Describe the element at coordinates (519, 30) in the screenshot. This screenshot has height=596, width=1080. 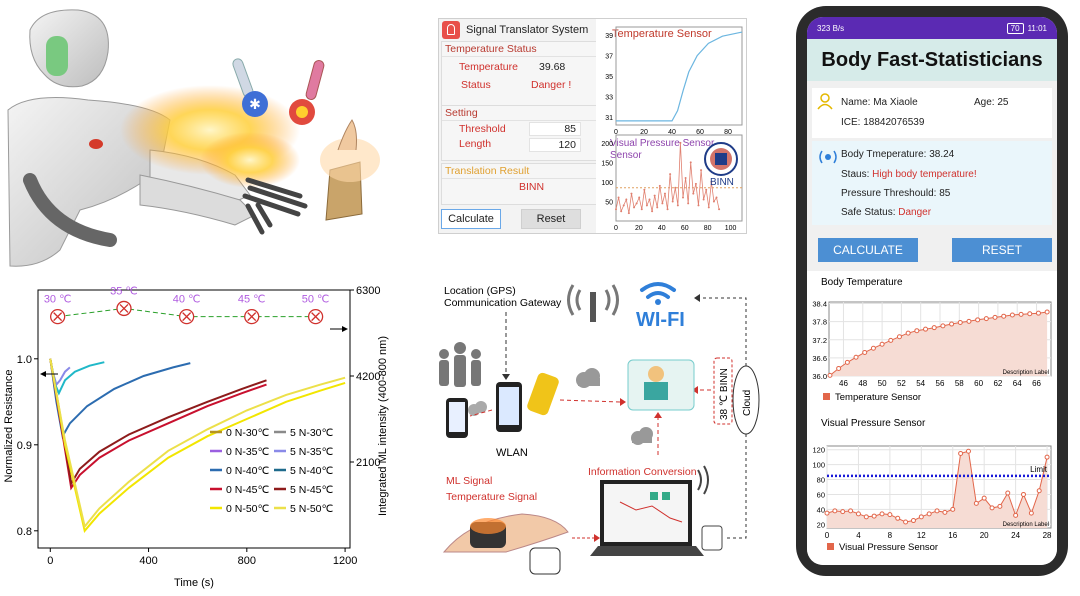
I see `titlebar: Signal Translator System` at that location.